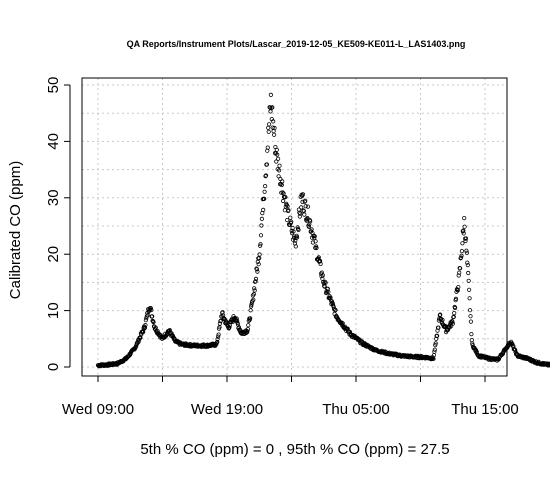  Describe the element at coordinates (290, 396) in the screenshot. I see `x-axis: Wed 09:00 Wed 19:00 Thu 05:00 Thu 15:00` at that location.